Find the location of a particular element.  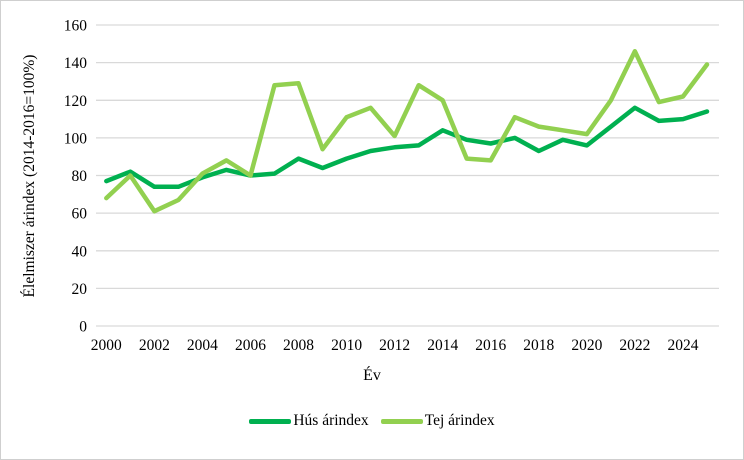

x-tick-label: 2010 is located at coordinates (346, 345).